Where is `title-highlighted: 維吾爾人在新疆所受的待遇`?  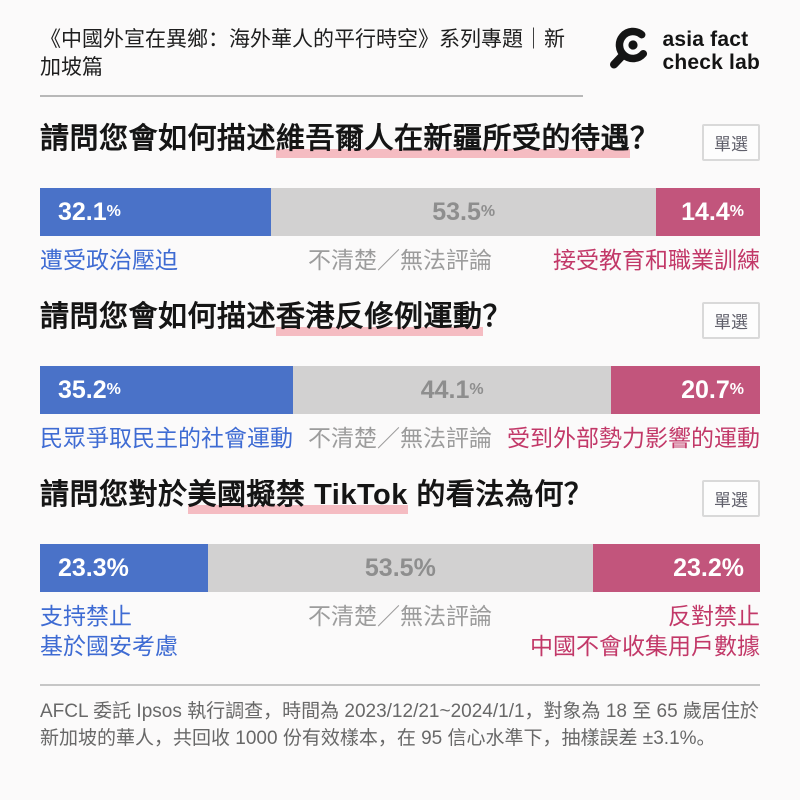
title-highlighted: 維吾爾人在新疆所受的待遇 is located at coordinates (453, 140).